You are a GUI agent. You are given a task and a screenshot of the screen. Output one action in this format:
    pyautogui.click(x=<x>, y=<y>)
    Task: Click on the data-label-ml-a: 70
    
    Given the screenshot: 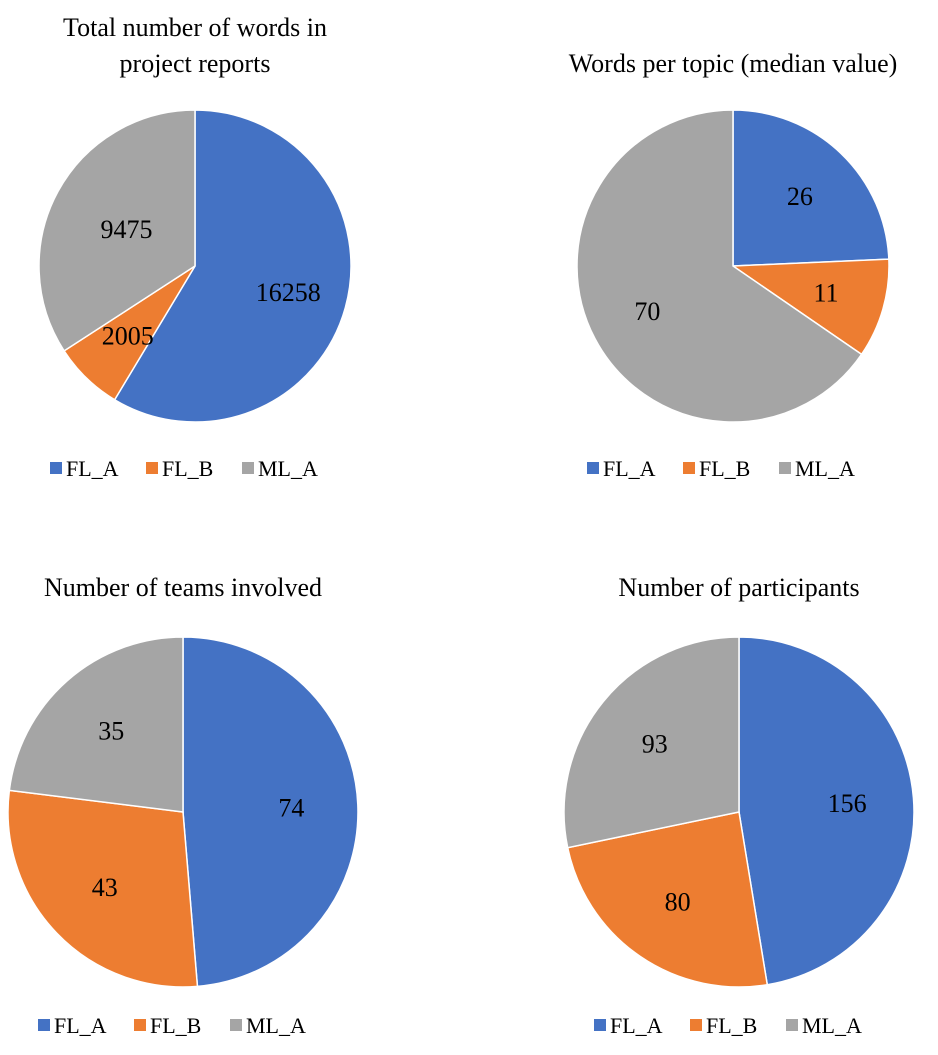 What is the action you would take?
    pyautogui.click(x=647, y=311)
    